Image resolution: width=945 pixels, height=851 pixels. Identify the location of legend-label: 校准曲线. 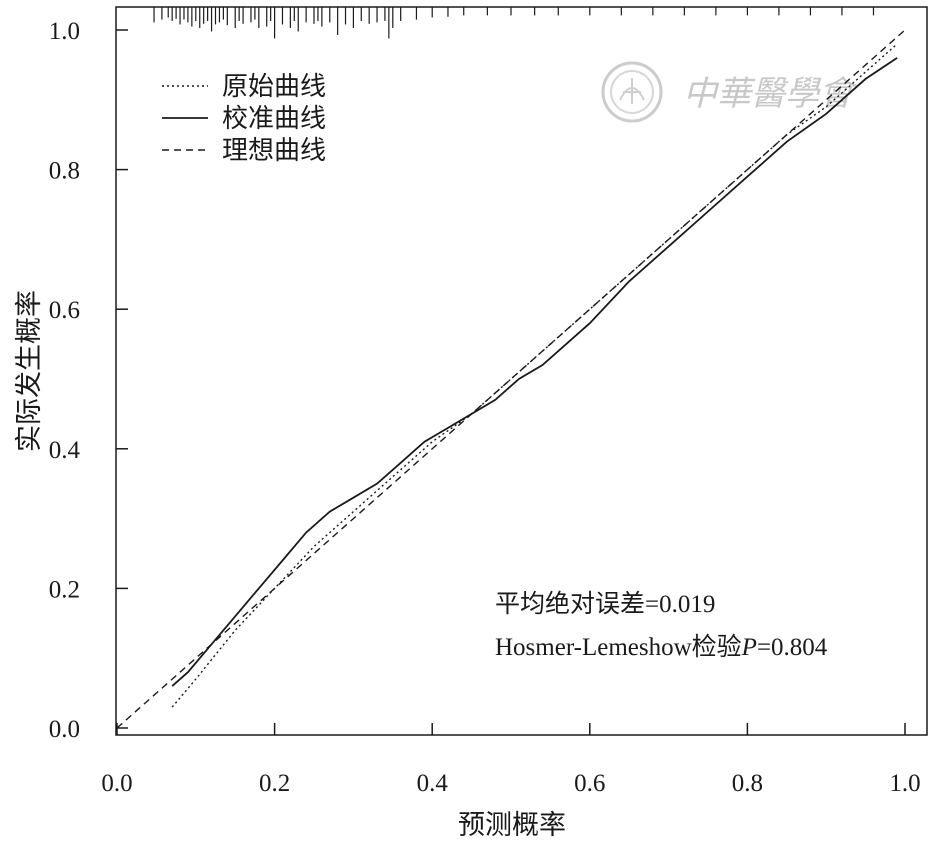
(274, 118).